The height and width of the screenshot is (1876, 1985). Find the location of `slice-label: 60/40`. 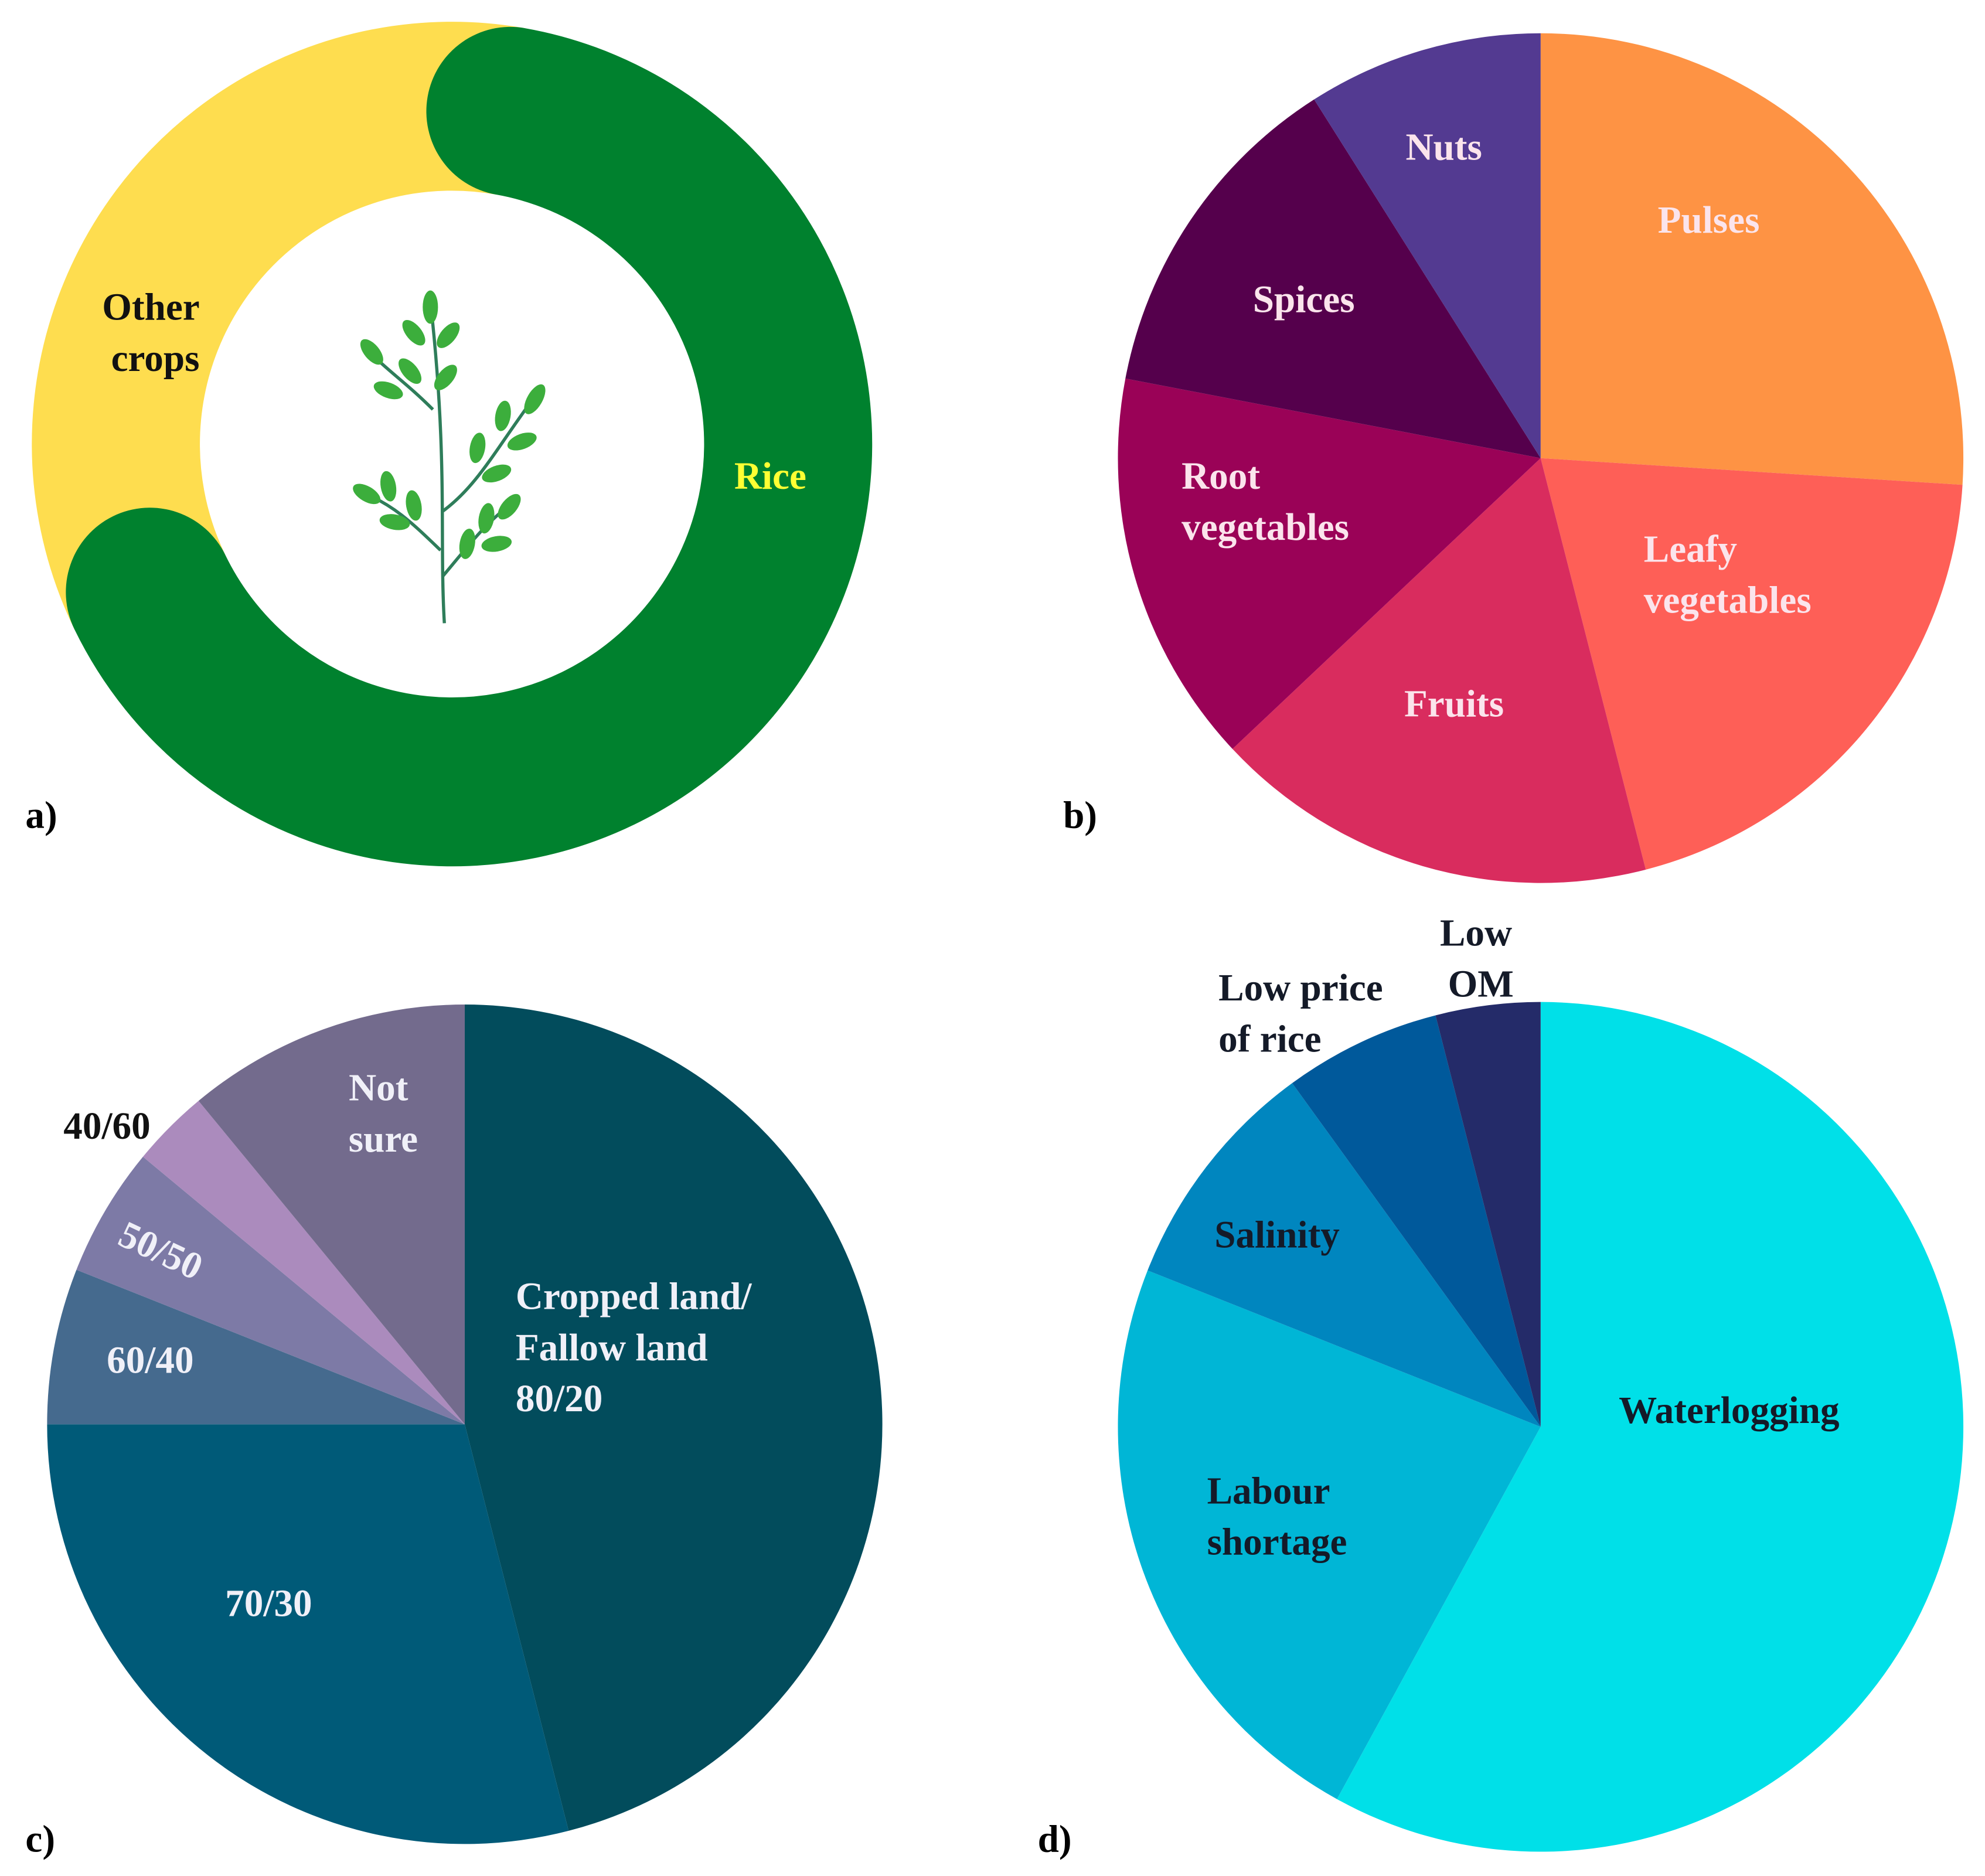

slice-label: 60/40 is located at coordinates (150, 1360).